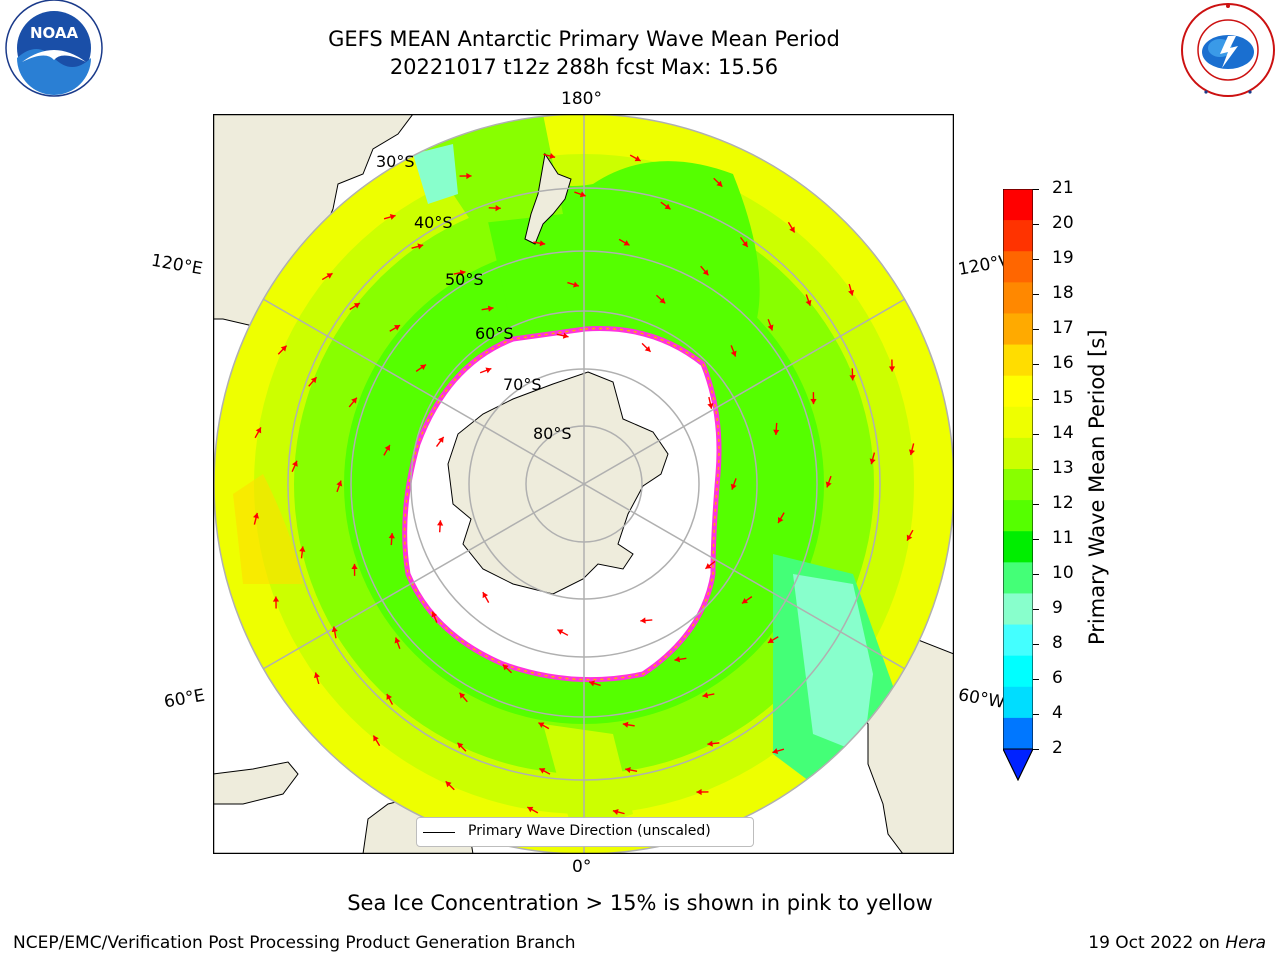 The width and height of the screenshot is (1280, 960). I want to click on footer-date-text: 19 Oct 2022 on, so click(1154, 943).